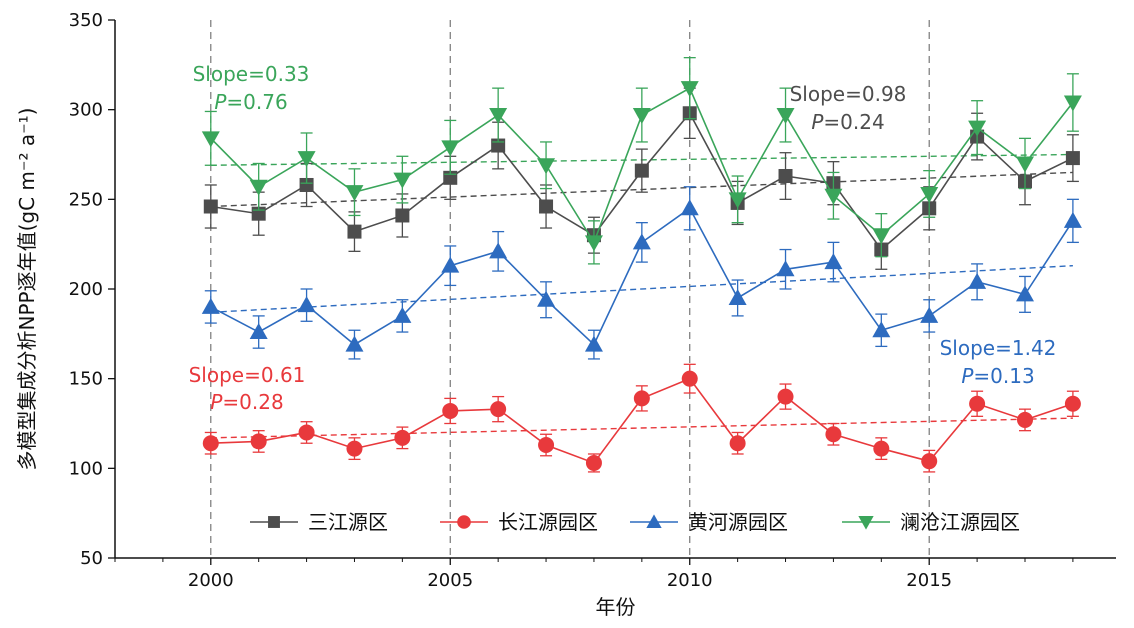  Describe the element at coordinates (738, 522) in the screenshot. I see `legend-label: 黄河源园区` at that location.